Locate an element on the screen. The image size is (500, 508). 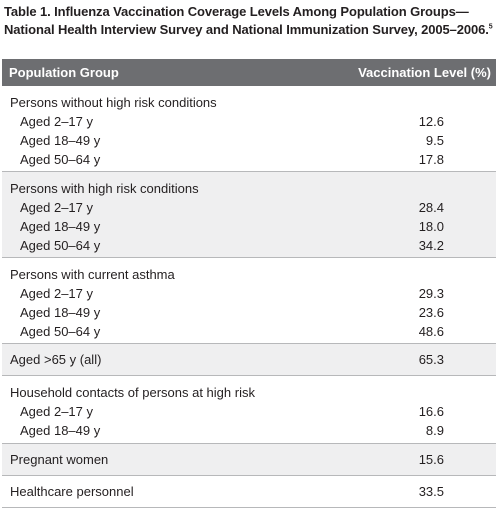
header-population-group: Population Group is located at coordinates (64, 72).